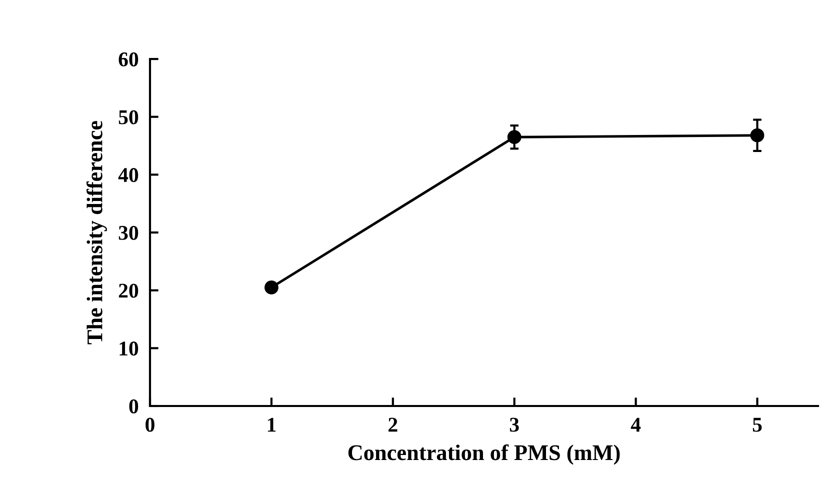  Describe the element at coordinates (128, 117) in the screenshot. I see `y-tick-label: 50` at that location.